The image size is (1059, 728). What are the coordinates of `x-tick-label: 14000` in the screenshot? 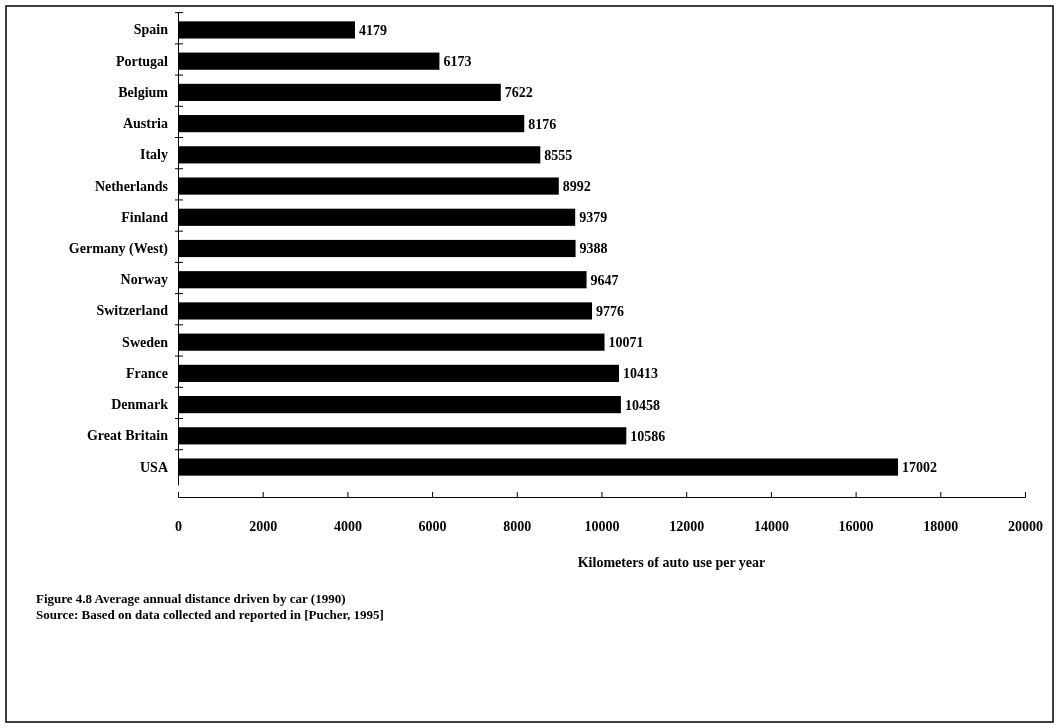 It's located at (771, 526).